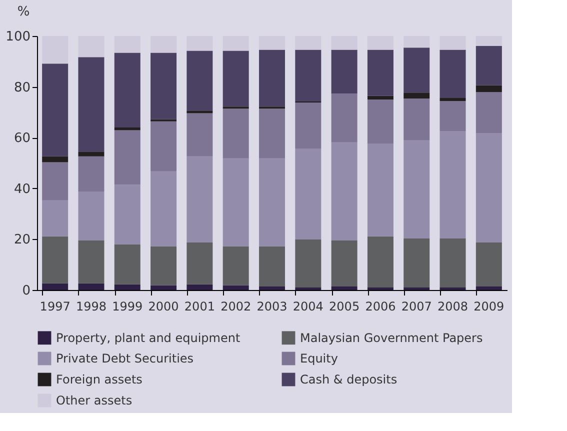  Describe the element at coordinates (489, 307) in the screenshot. I see `x-tick-label: 2009` at that location.